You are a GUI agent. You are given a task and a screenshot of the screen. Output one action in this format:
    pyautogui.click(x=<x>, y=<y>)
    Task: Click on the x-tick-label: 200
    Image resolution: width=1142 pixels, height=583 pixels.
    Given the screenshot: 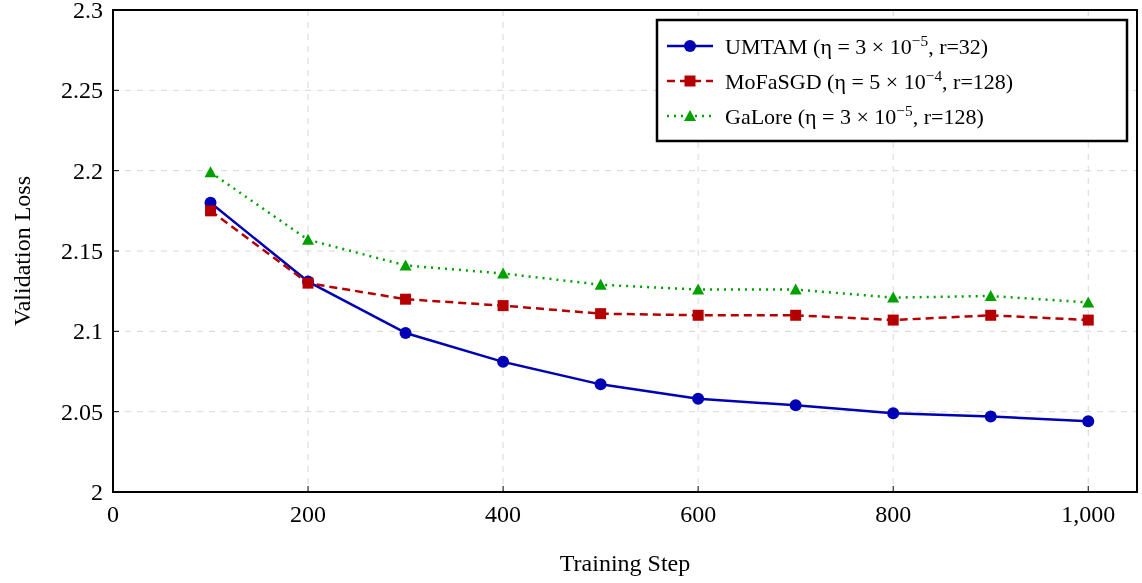 What is the action you would take?
    pyautogui.click(x=308, y=514)
    